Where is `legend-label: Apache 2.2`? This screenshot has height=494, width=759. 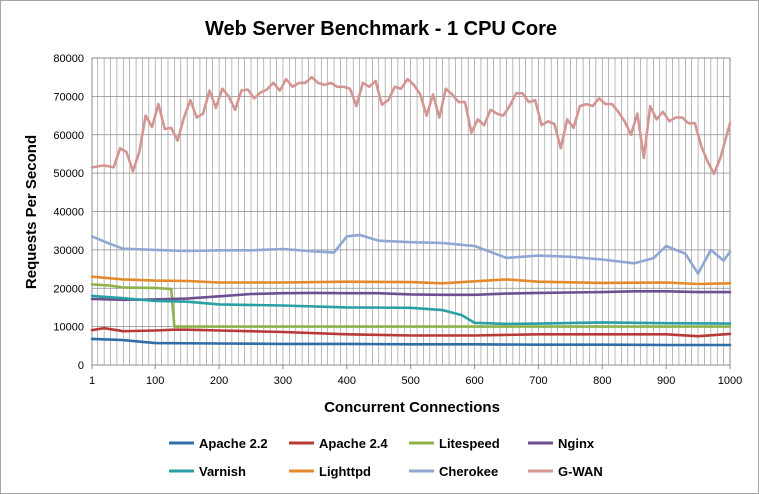
legend-label: Apache 2.2 is located at coordinates (233, 443).